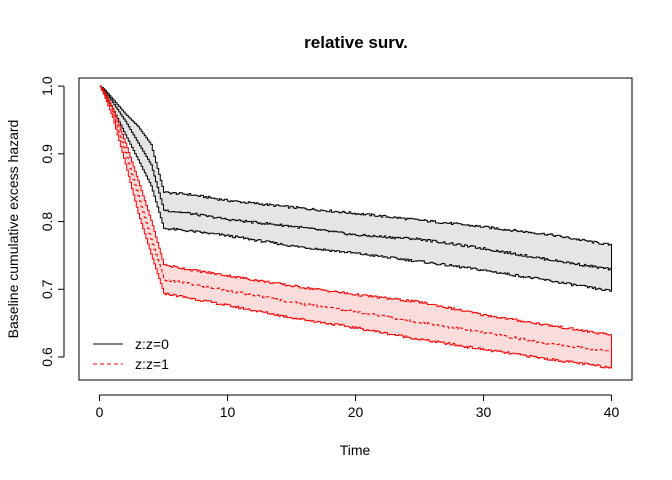 Image resolution: width=672 pixels, height=480 pixels. I want to click on x-axis: 0 10 20 30 40, so click(358, 407).